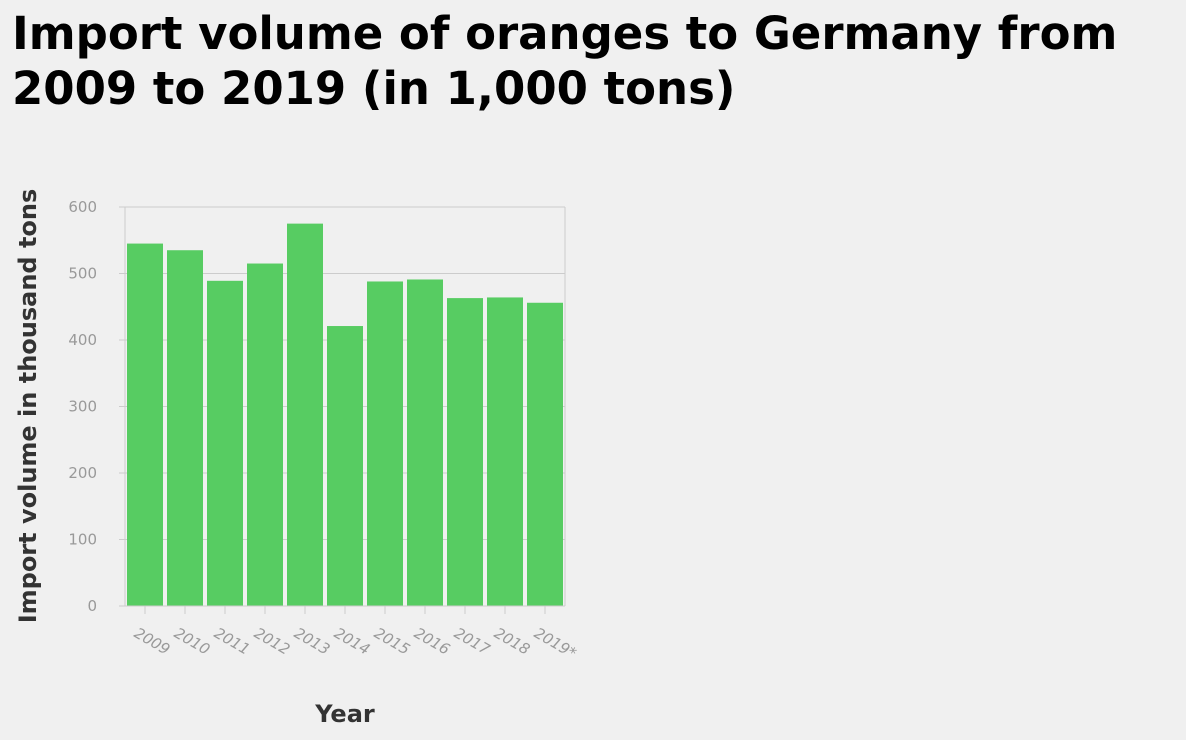 The height and width of the screenshot is (740, 1186). Describe the element at coordinates (82, 340) in the screenshot. I see `y-tick-label: 400` at that location.